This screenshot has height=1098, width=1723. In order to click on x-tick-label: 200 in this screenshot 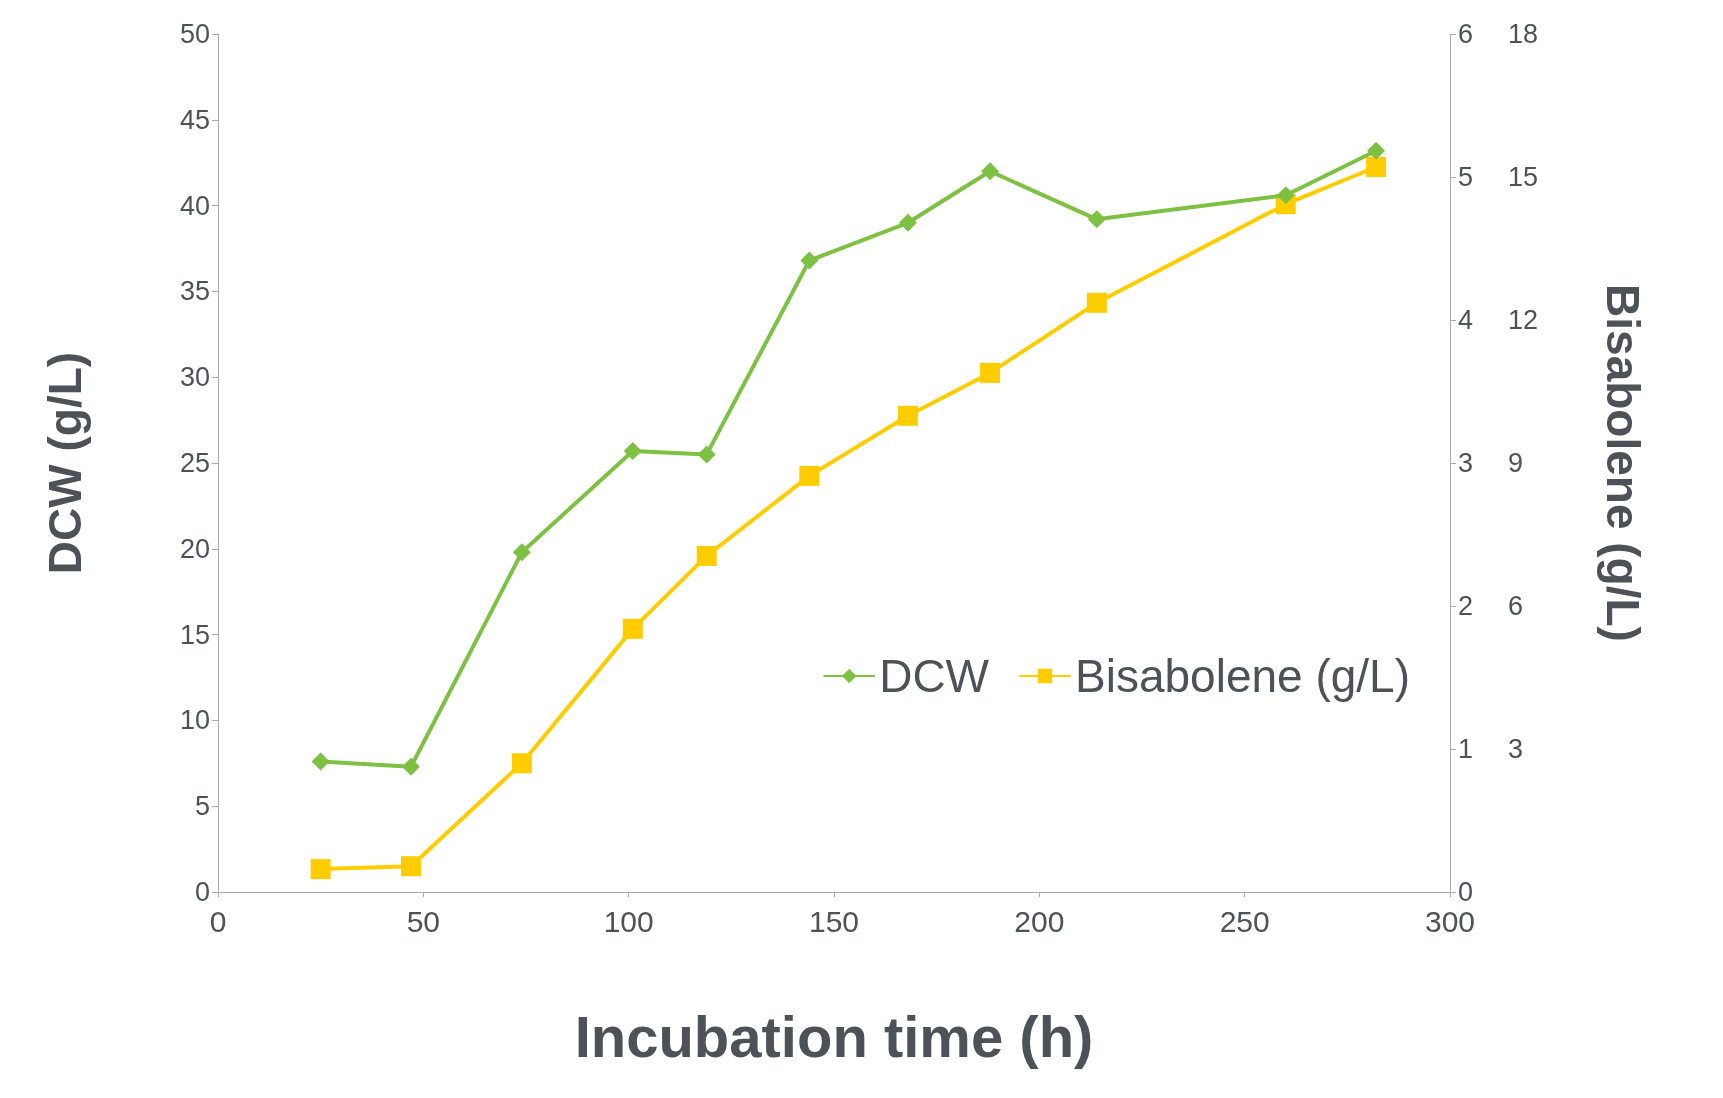, I will do `click(1039, 921)`.